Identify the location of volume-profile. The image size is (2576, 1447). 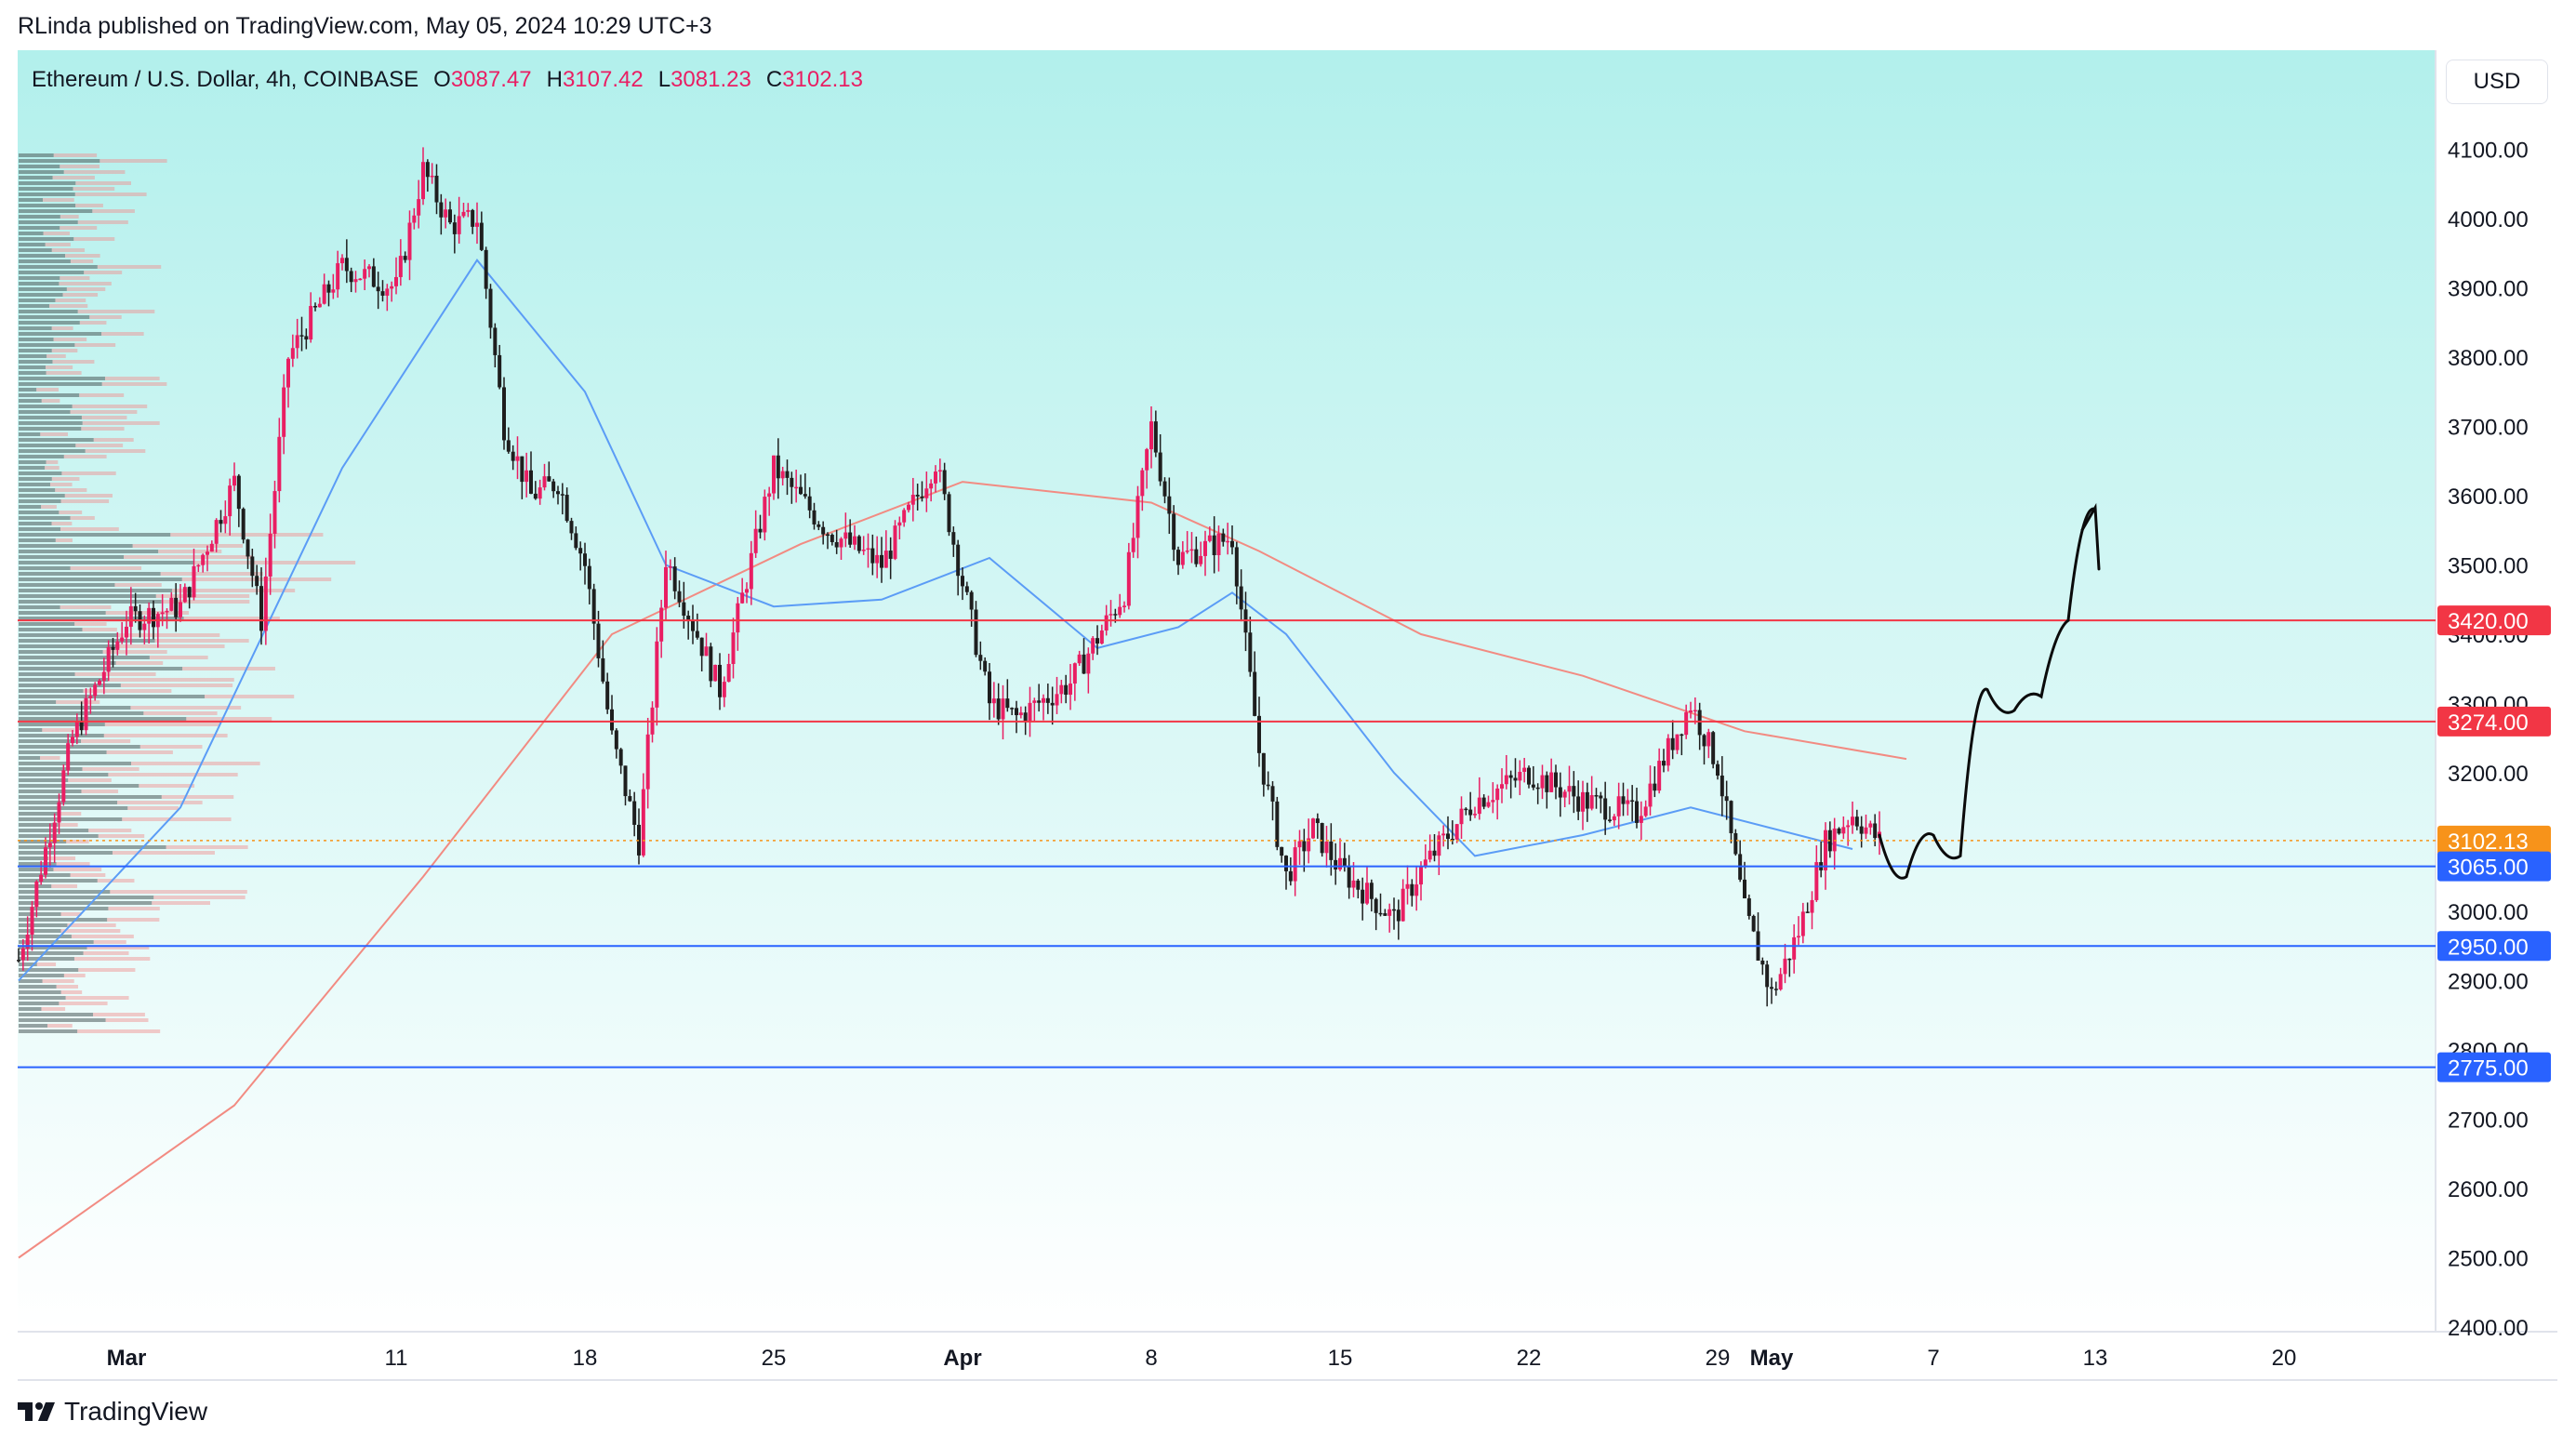
(187, 593).